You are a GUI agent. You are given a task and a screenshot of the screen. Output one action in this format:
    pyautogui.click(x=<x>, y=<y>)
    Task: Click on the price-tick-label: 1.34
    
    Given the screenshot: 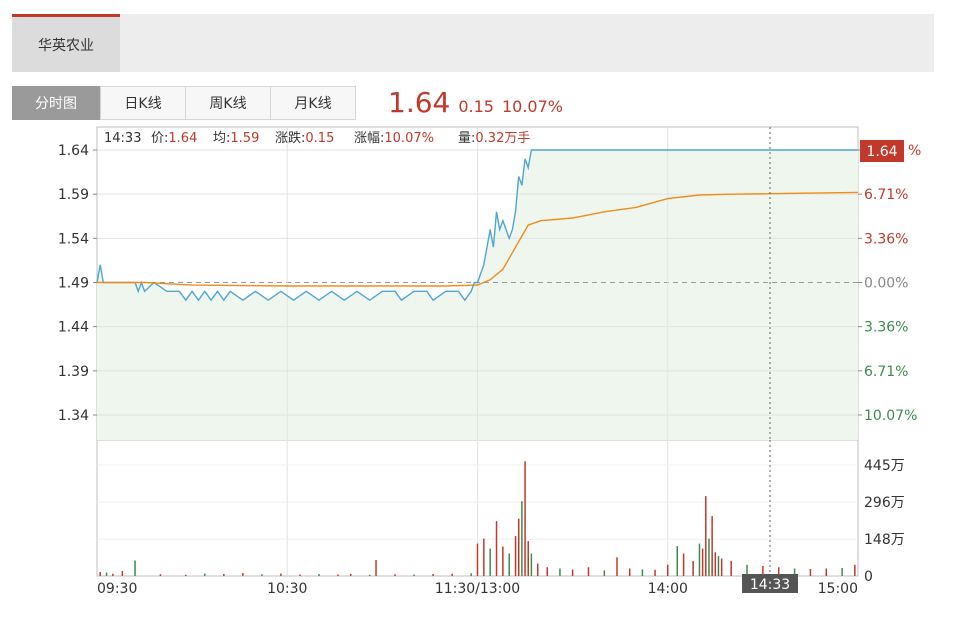 What is the action you would take?
    pyautogui.click(x=73, y=416)
    